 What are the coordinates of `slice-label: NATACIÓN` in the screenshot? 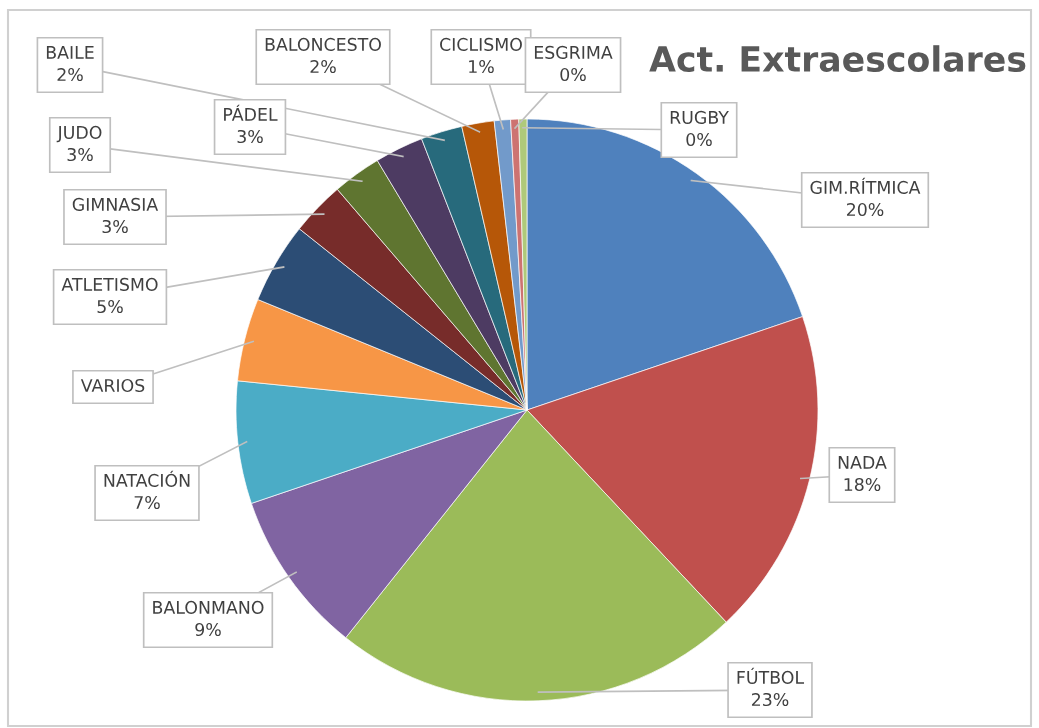 It's located at (147, 478).